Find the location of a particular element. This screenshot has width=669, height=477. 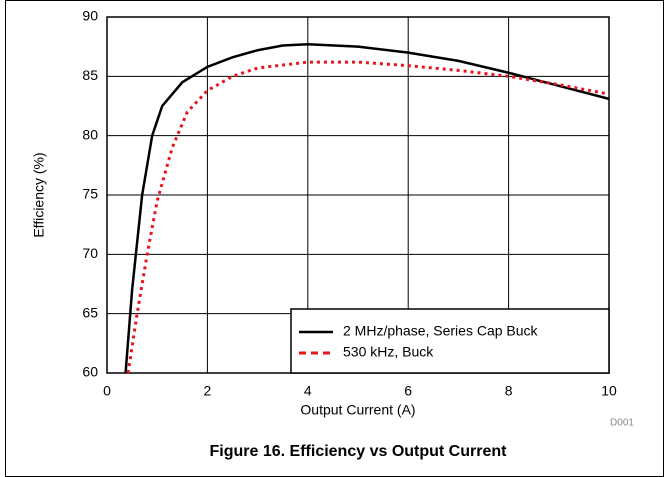

chart-title: Figure 16. Efficiency vs Output Current is located at coordinates (359, 451).